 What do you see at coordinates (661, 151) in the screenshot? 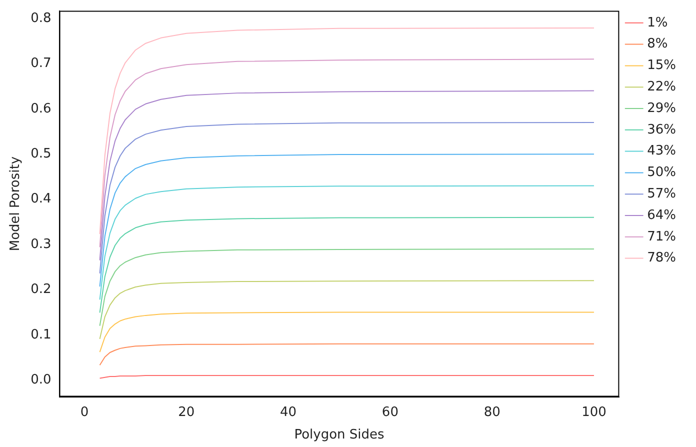
I see `legend-label: 43%` at bounding box center [661, 151].